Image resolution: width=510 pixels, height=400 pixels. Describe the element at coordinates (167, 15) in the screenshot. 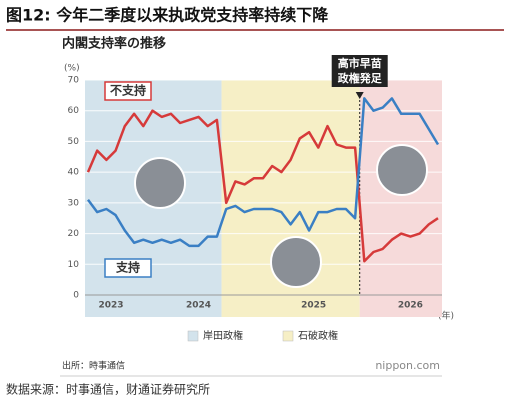

I see `page-title: 图12: 今年二季度以来执政党支持率持续下降` at that location.